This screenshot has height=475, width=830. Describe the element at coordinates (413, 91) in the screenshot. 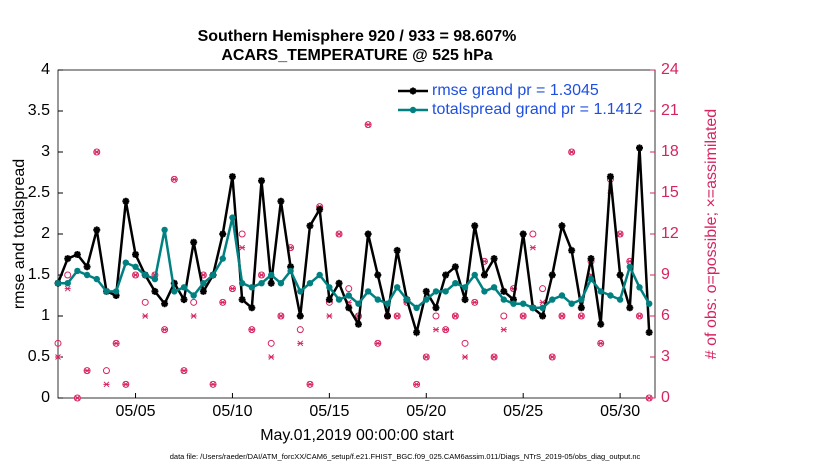

I see `legend-marker` at that location.